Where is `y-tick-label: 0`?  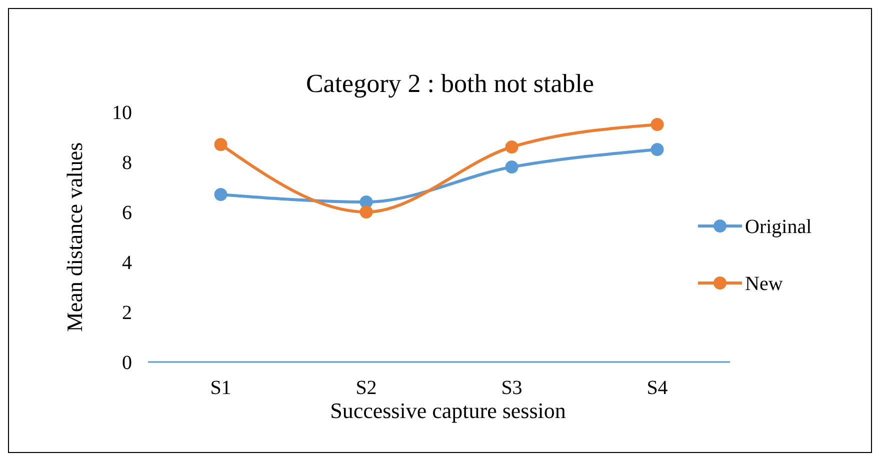
y-tick-label: 0 is located at coordinates (127, 363).